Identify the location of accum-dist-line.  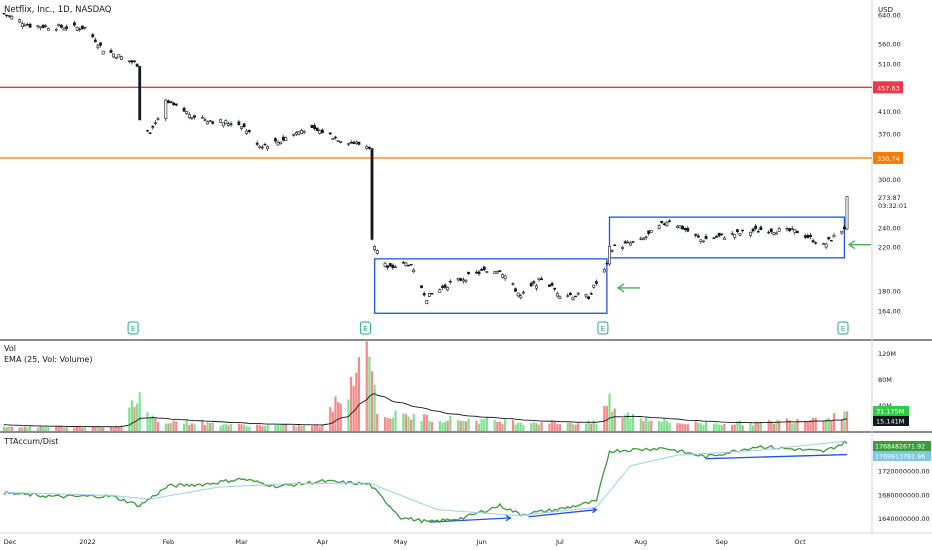
(425, 482).